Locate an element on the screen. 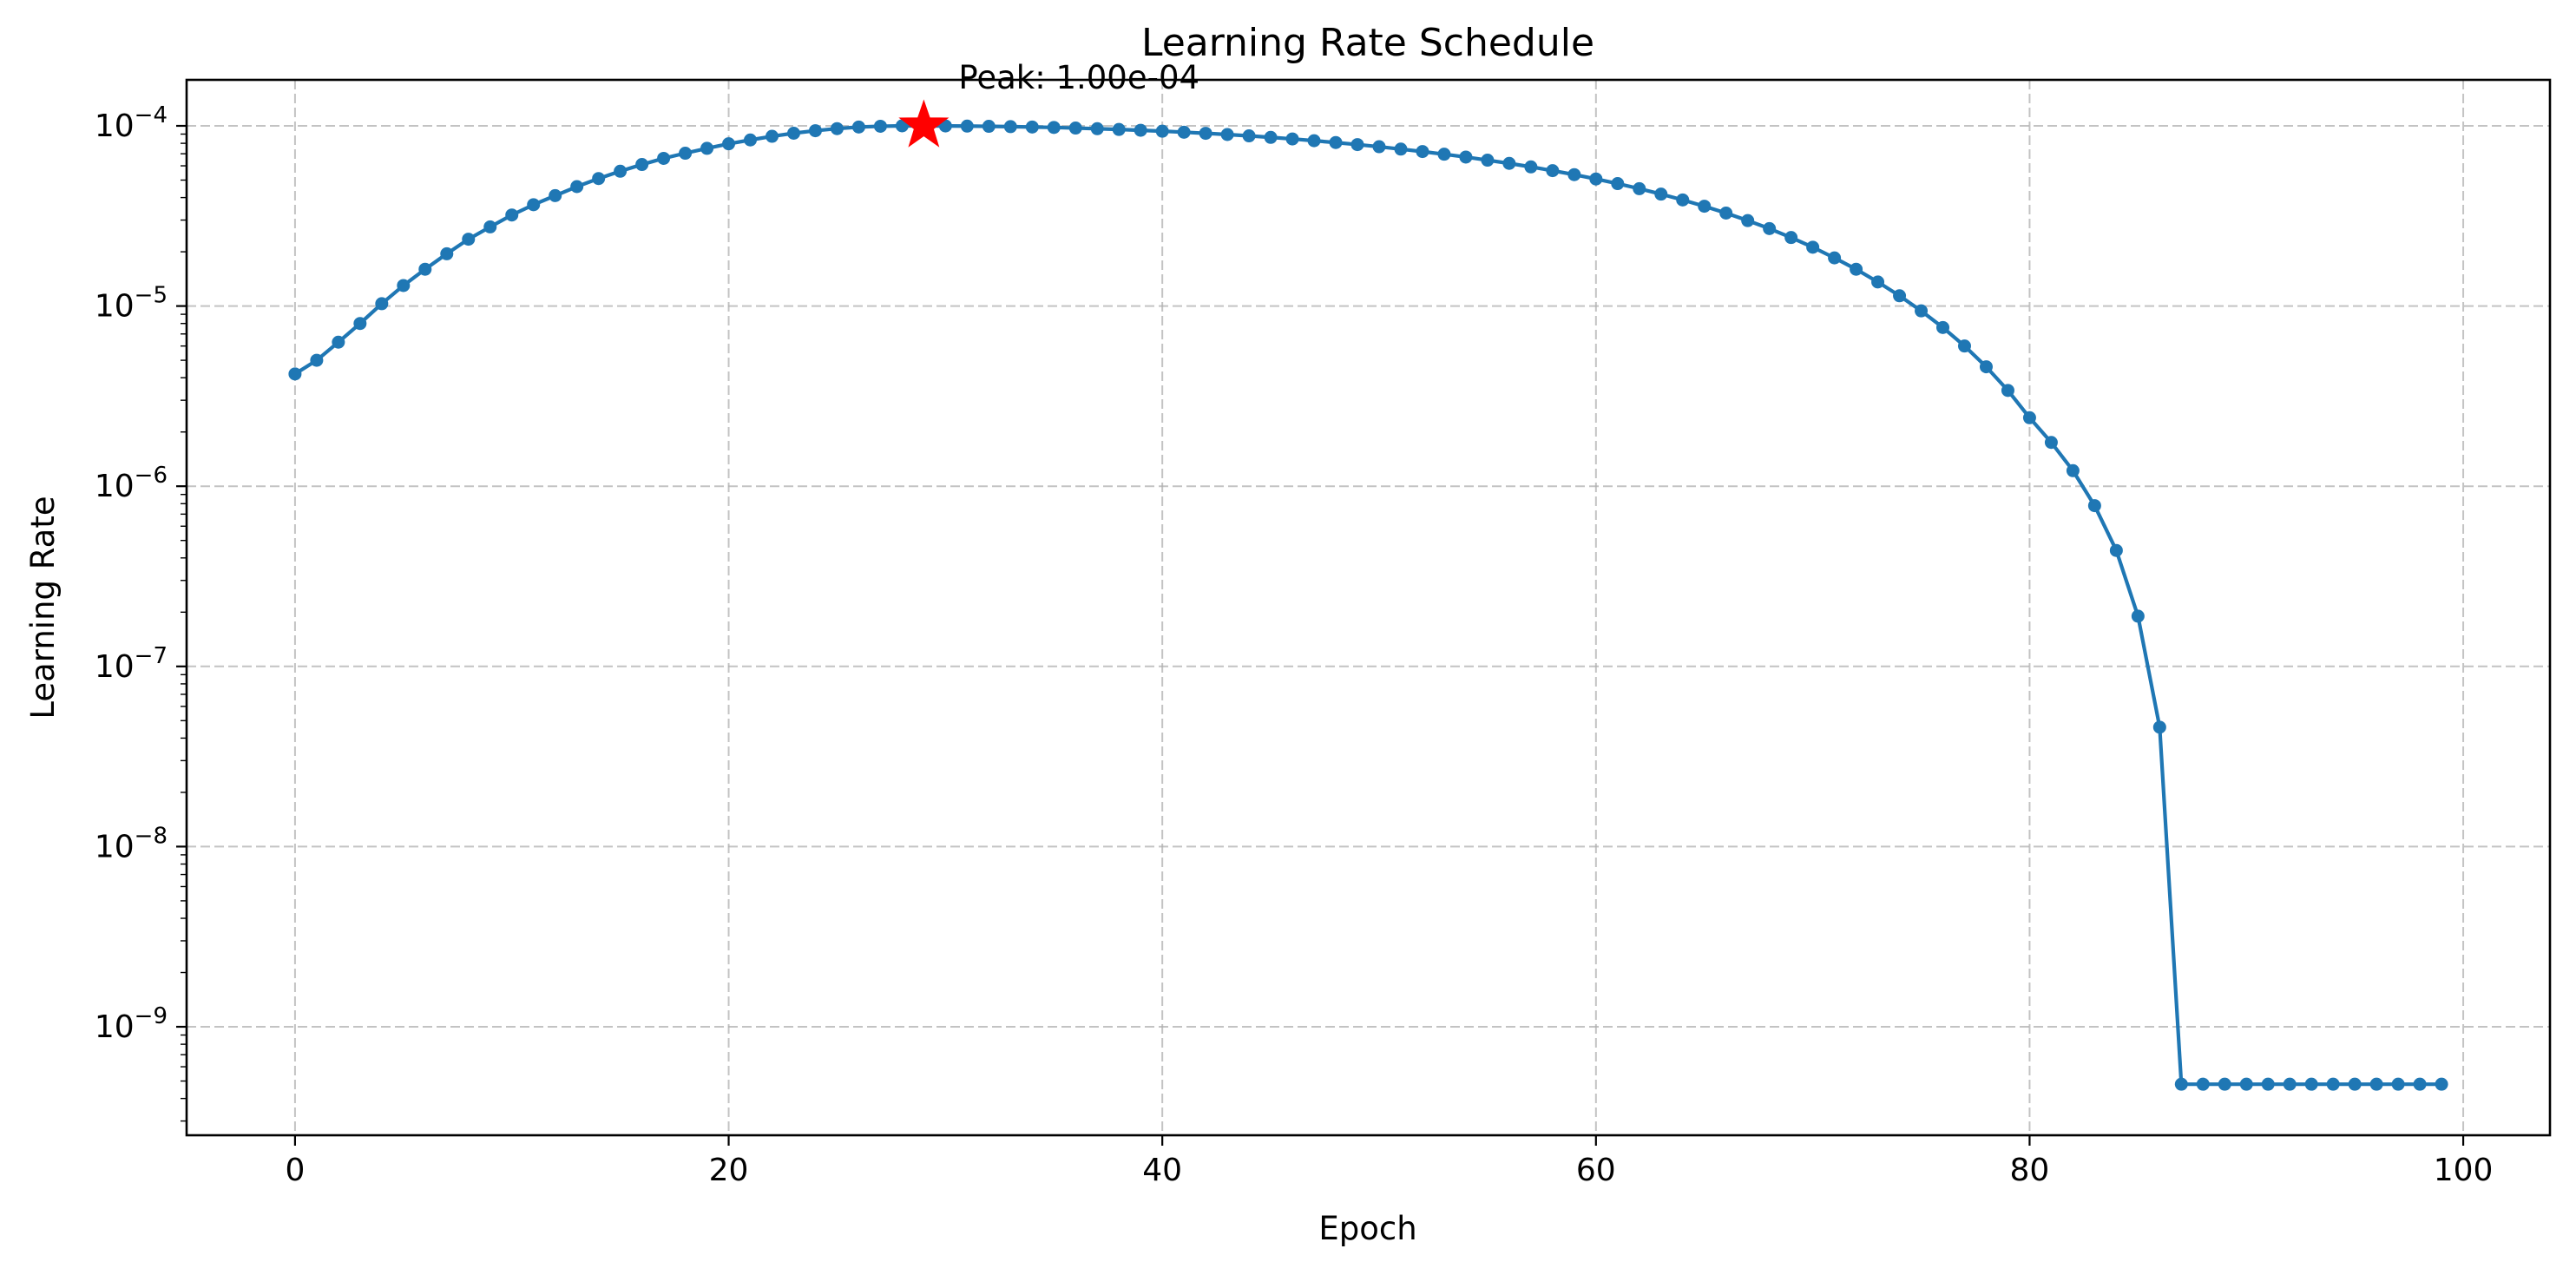 This screenshot has width=2576, height=1275. x-axis-label: Epoch is located at coordinates (1367, 1228).